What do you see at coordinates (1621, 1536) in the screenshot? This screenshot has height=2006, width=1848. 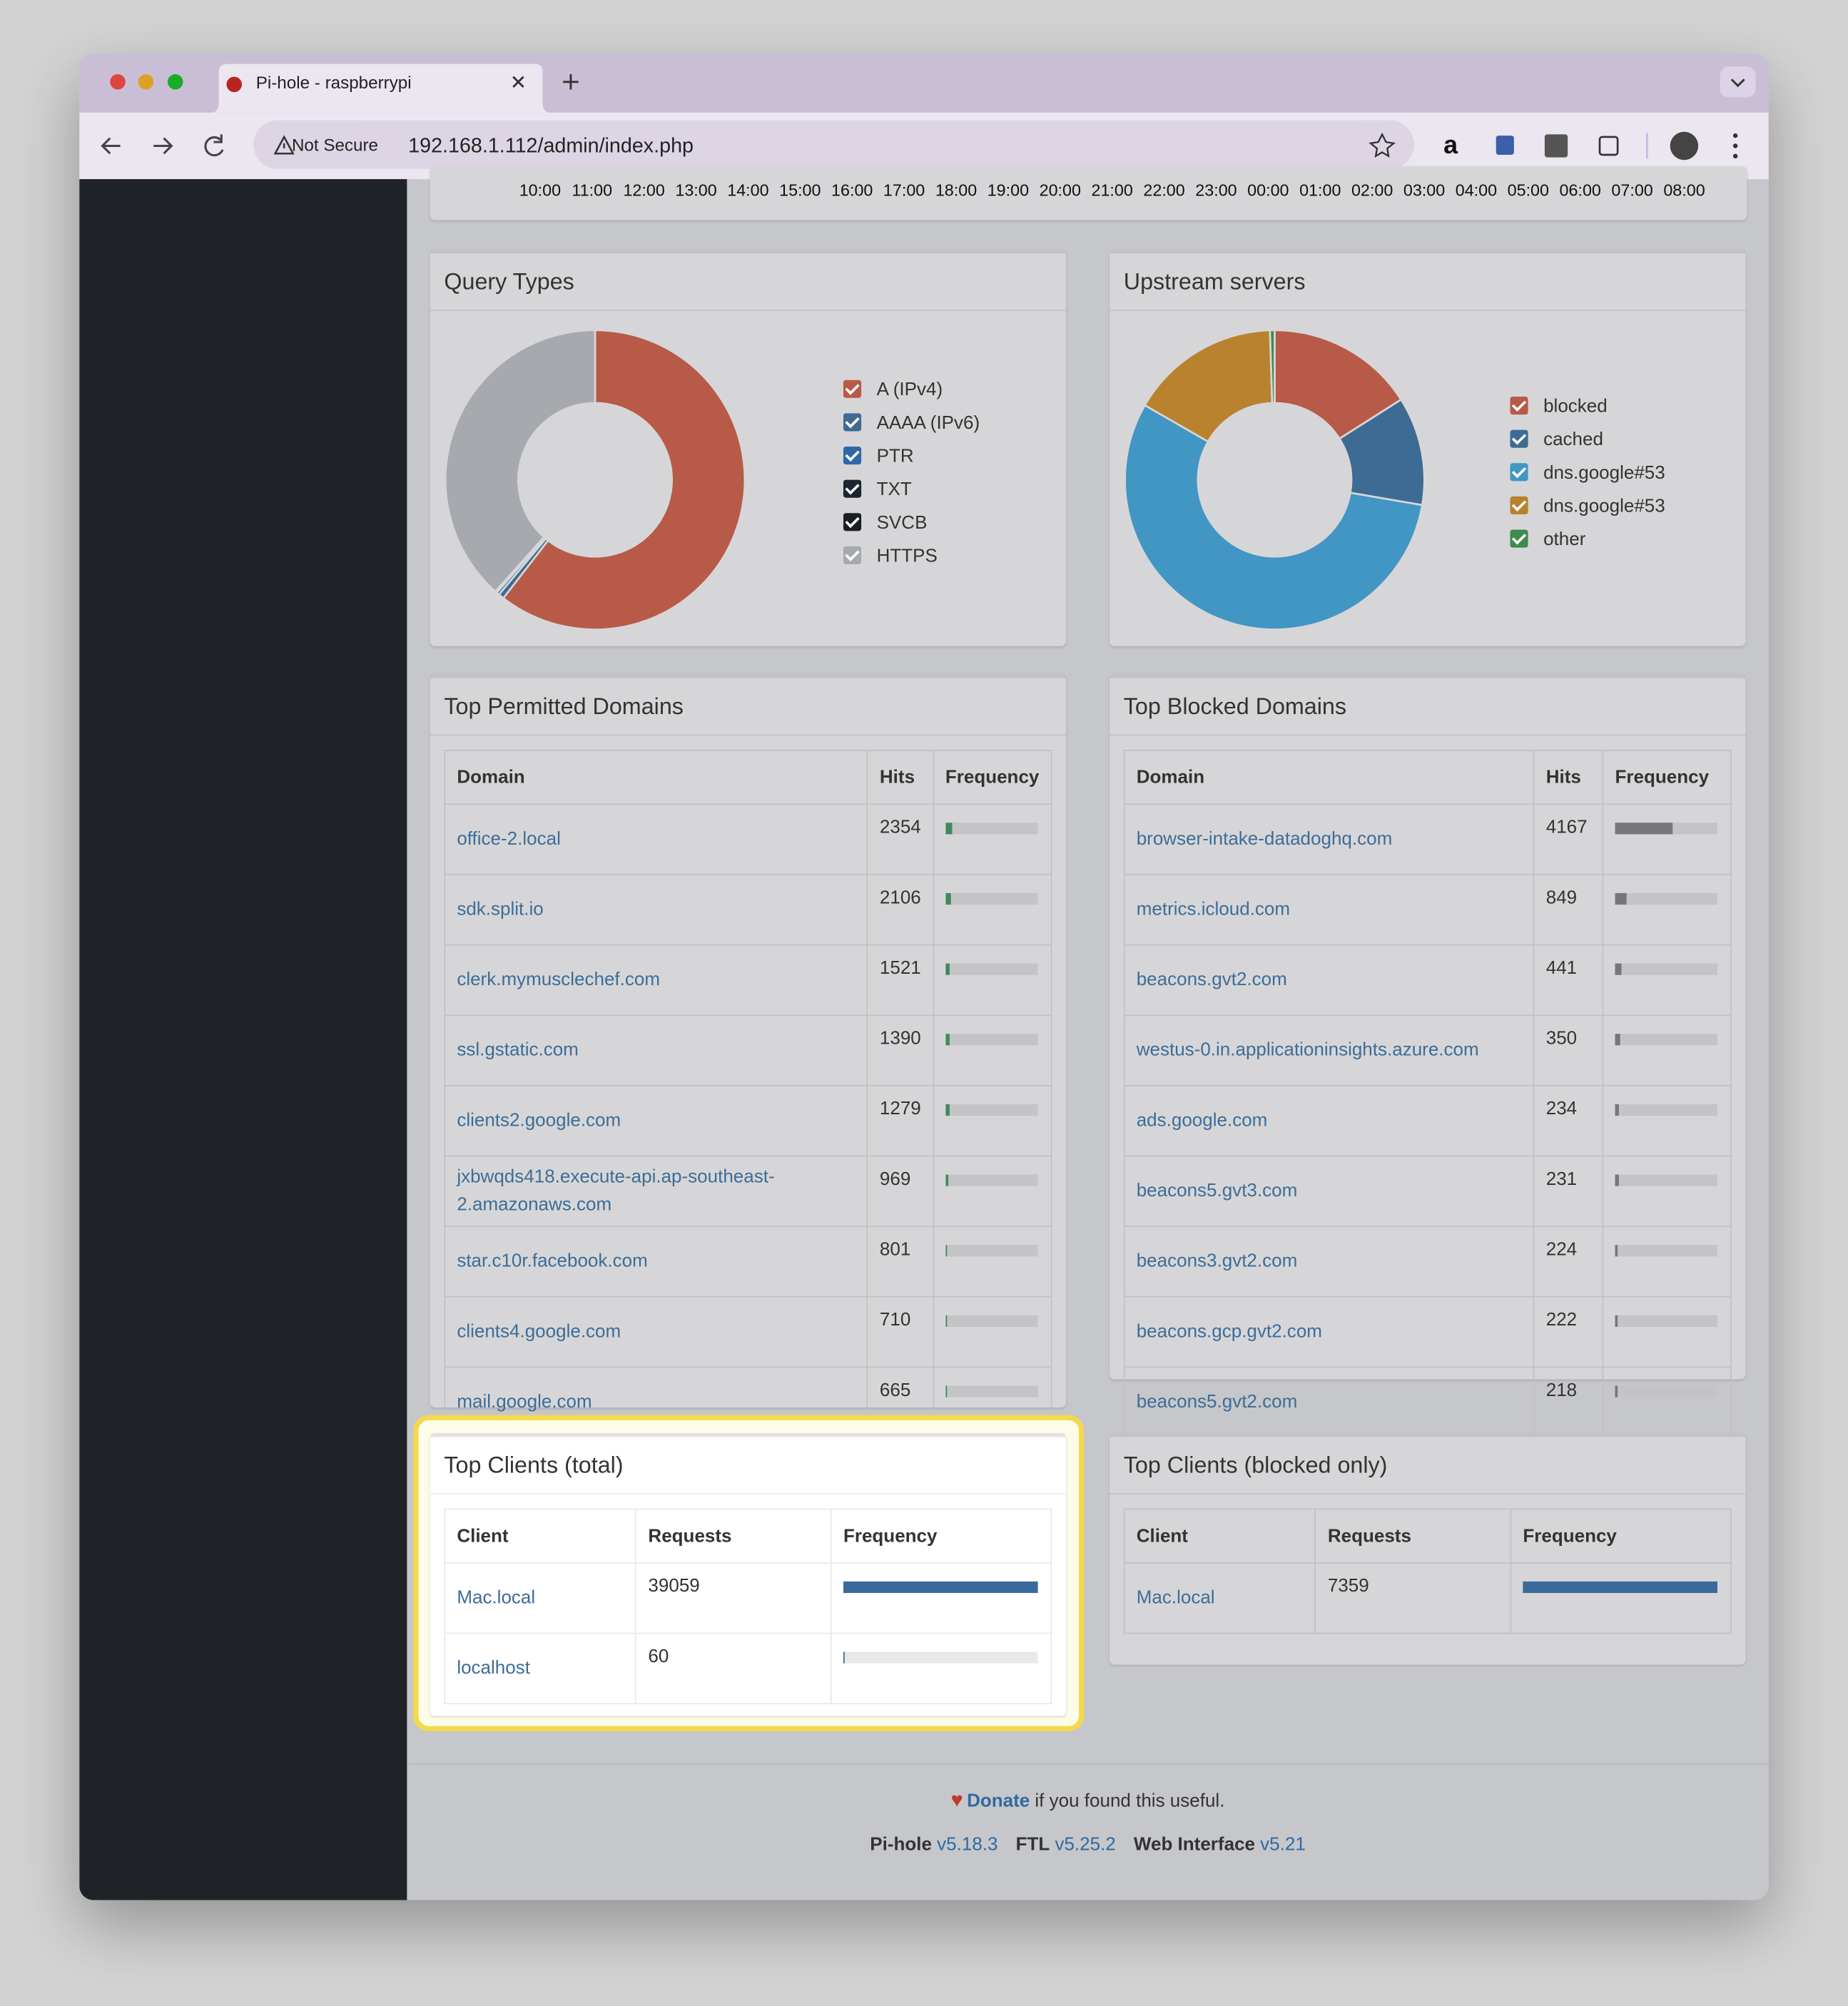 I see `column-header: Frequency` at bounding box center [1621, 1536].